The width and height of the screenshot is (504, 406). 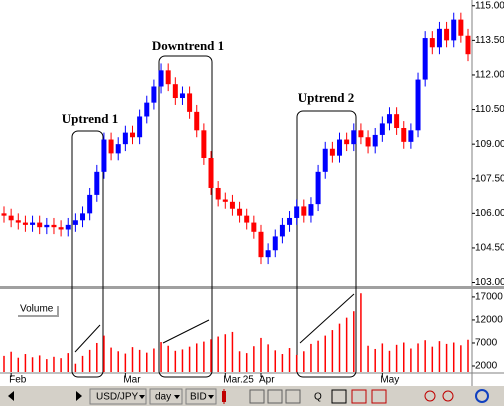 I want to click on scroll-left, so click(x=11, y=396).